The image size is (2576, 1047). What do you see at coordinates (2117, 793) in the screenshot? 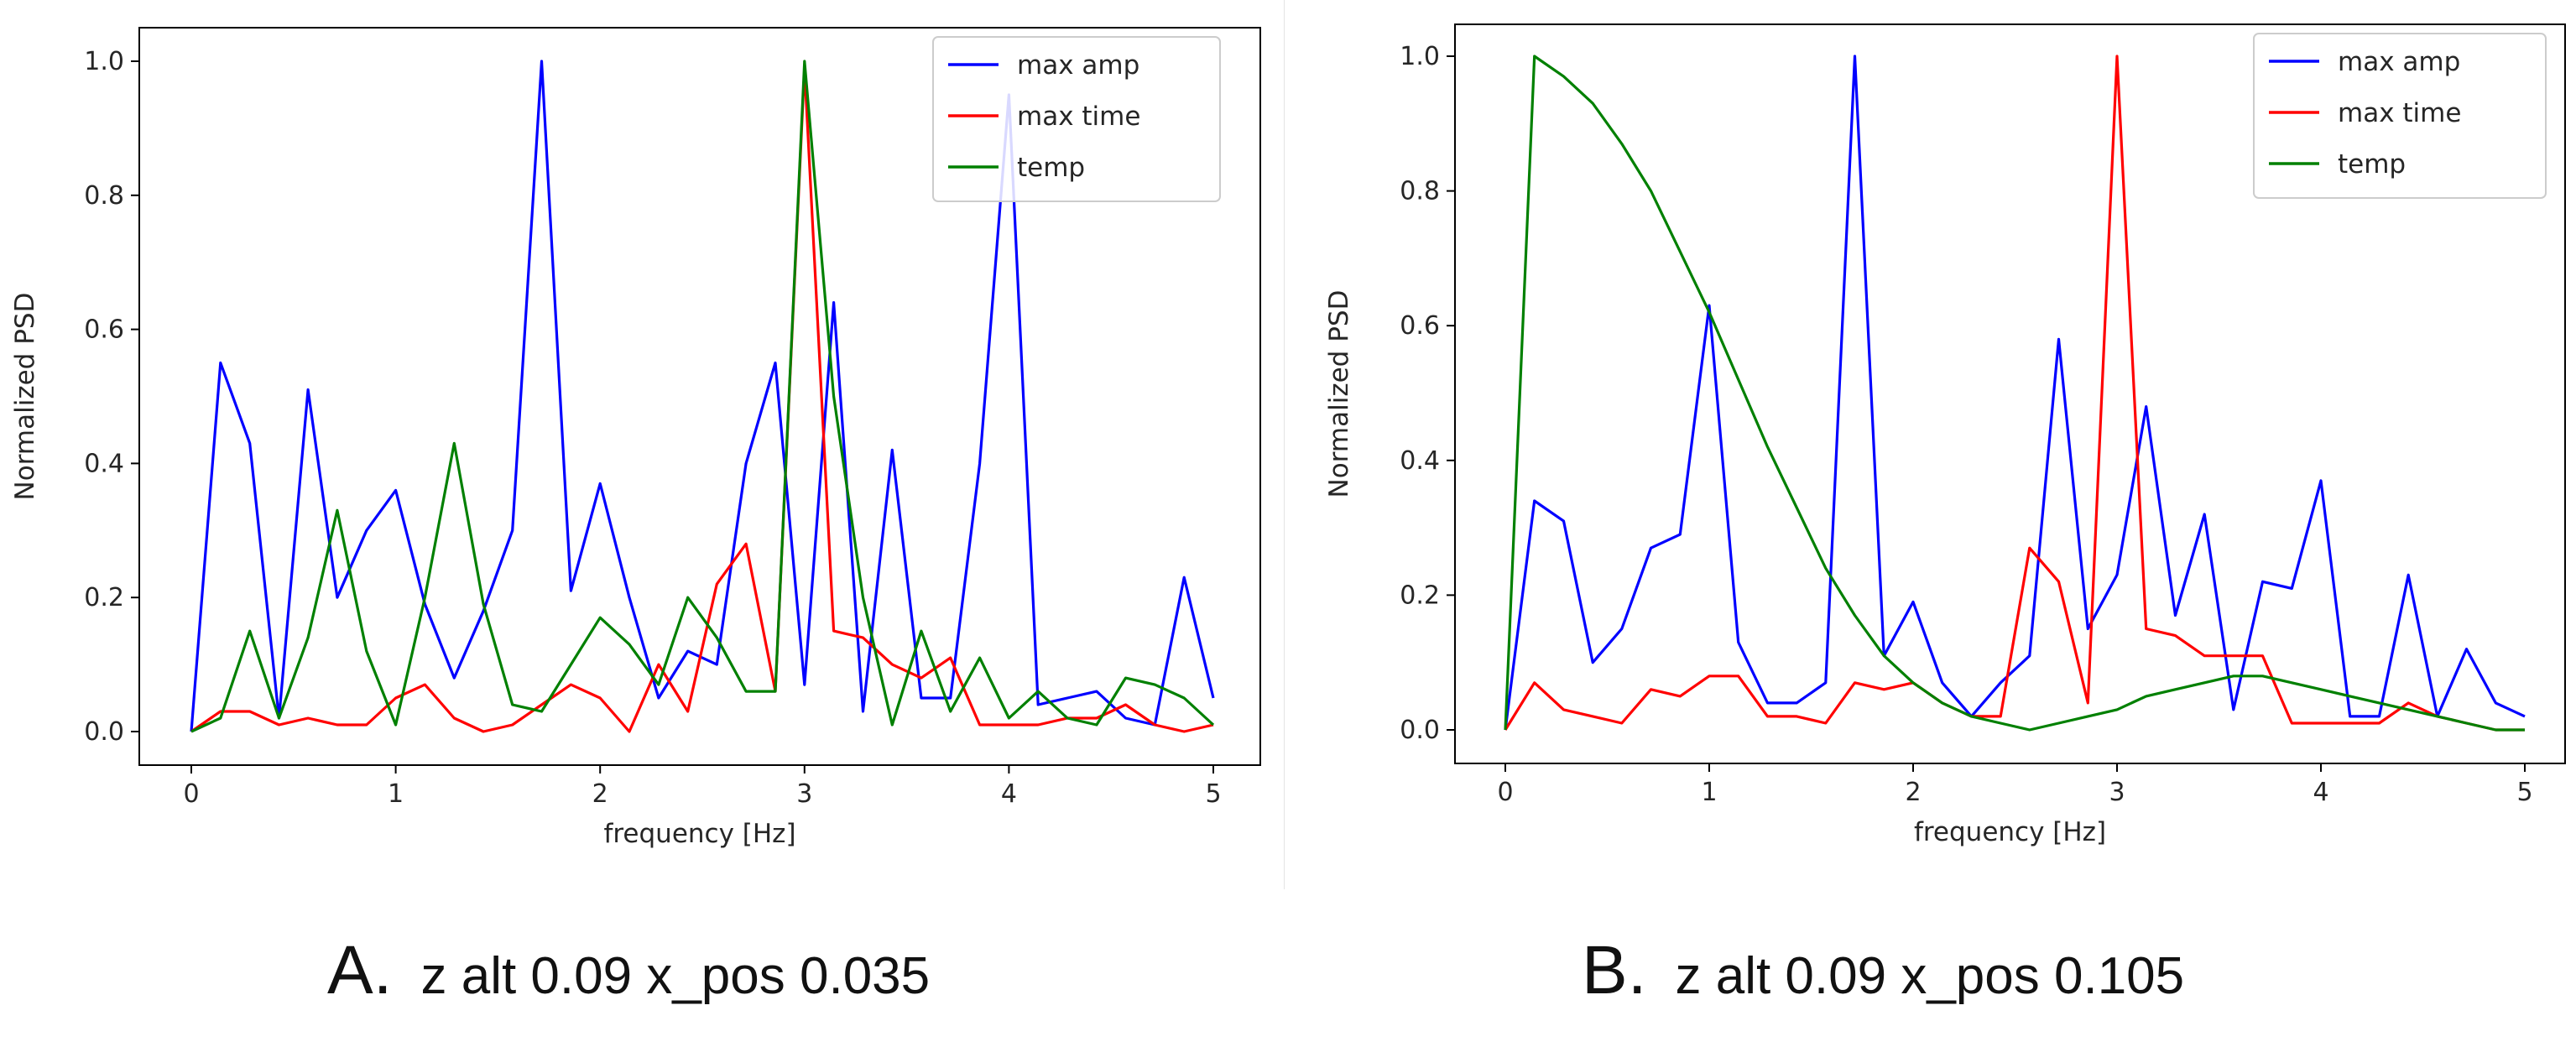
I see `chart-b-xtick-label: 3` at bounding box center [2117, 793].